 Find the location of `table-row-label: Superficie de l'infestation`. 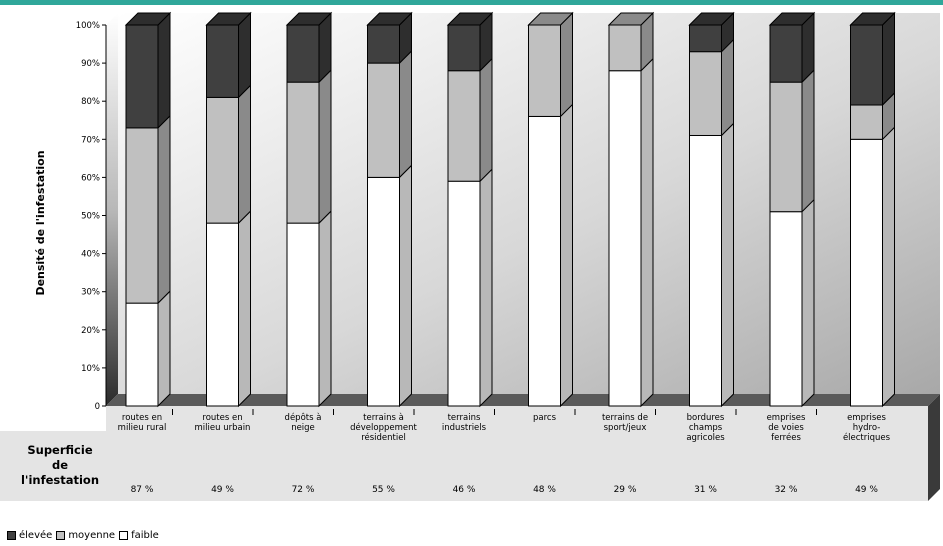

table-row-label: Superficie de l'infestation is located at coordinates (60, 465).